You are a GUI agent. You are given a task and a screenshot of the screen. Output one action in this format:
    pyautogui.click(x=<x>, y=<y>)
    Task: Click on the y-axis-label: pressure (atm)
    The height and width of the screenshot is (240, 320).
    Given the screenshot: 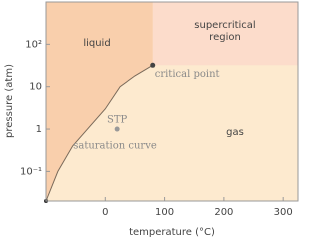 What is the action you would take?
    pyautogui.click(x=9, y=101)
    